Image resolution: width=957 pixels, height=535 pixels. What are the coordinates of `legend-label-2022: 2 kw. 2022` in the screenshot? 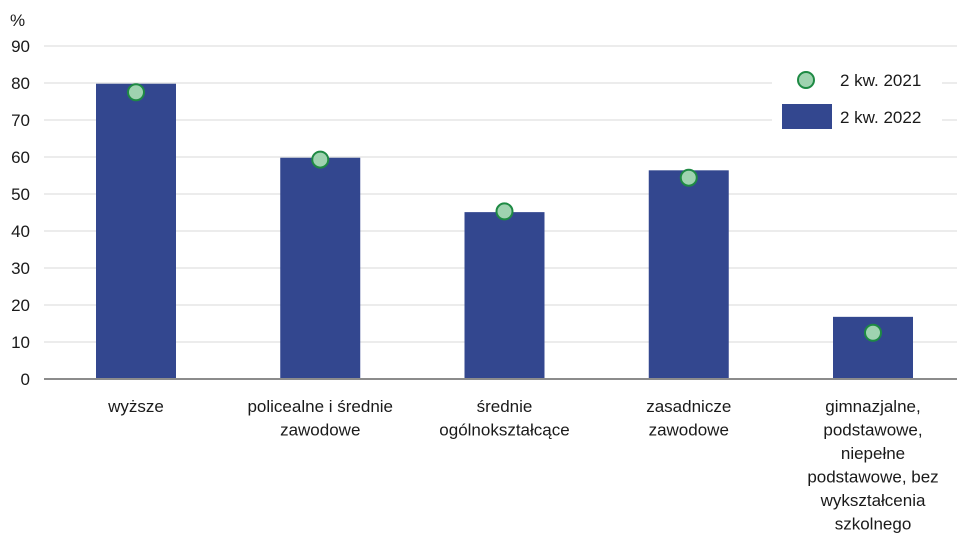 It's located at (880, 117).